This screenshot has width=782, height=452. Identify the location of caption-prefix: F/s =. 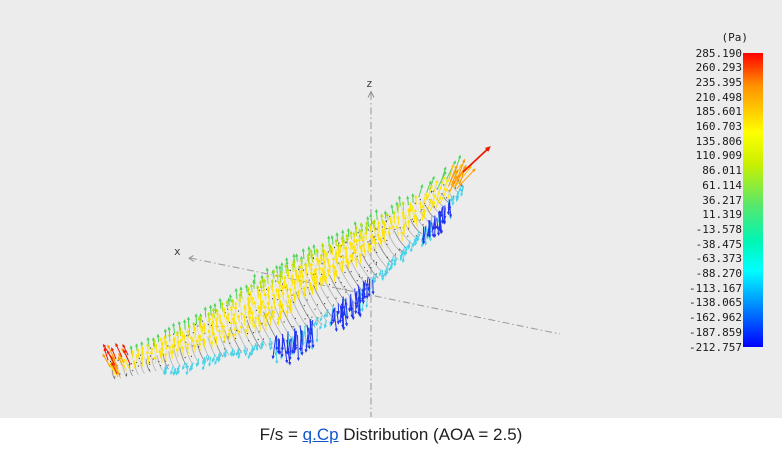
(281, 434).